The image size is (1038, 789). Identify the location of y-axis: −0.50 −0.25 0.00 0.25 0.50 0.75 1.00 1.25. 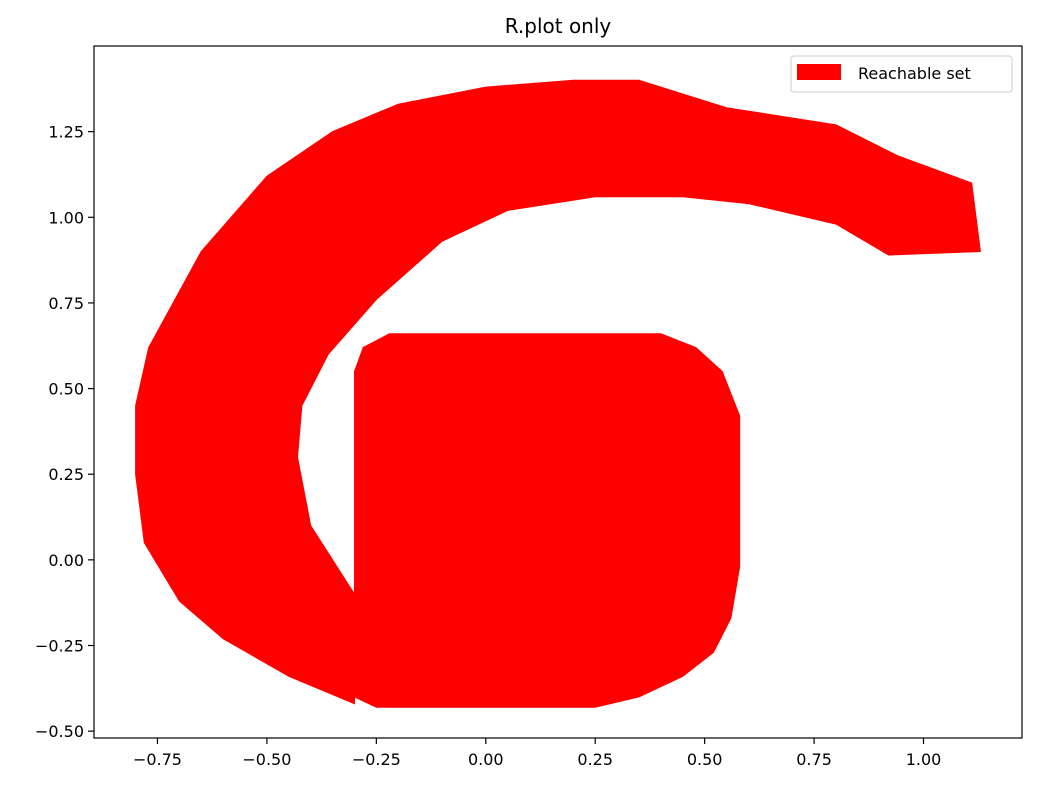
(64, 432).